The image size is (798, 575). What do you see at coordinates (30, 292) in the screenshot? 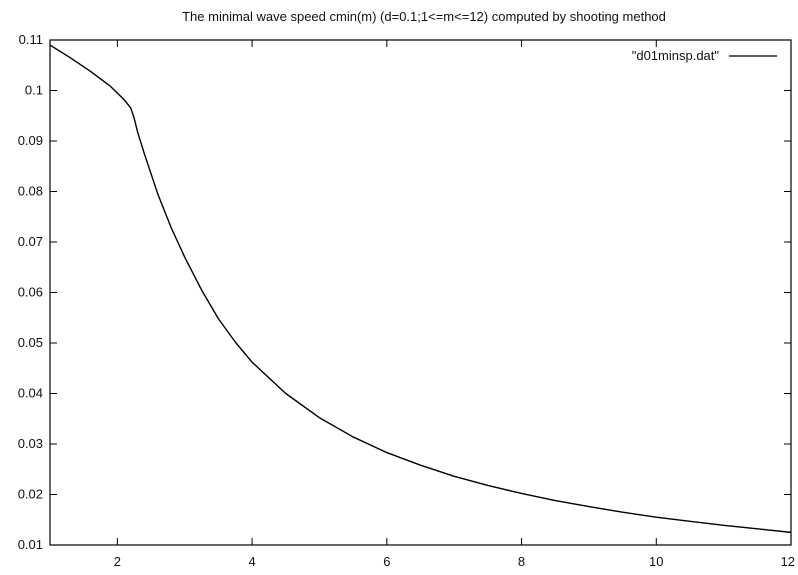
I see `y-tick-label: 0.06` at bounding box center [30, 292].